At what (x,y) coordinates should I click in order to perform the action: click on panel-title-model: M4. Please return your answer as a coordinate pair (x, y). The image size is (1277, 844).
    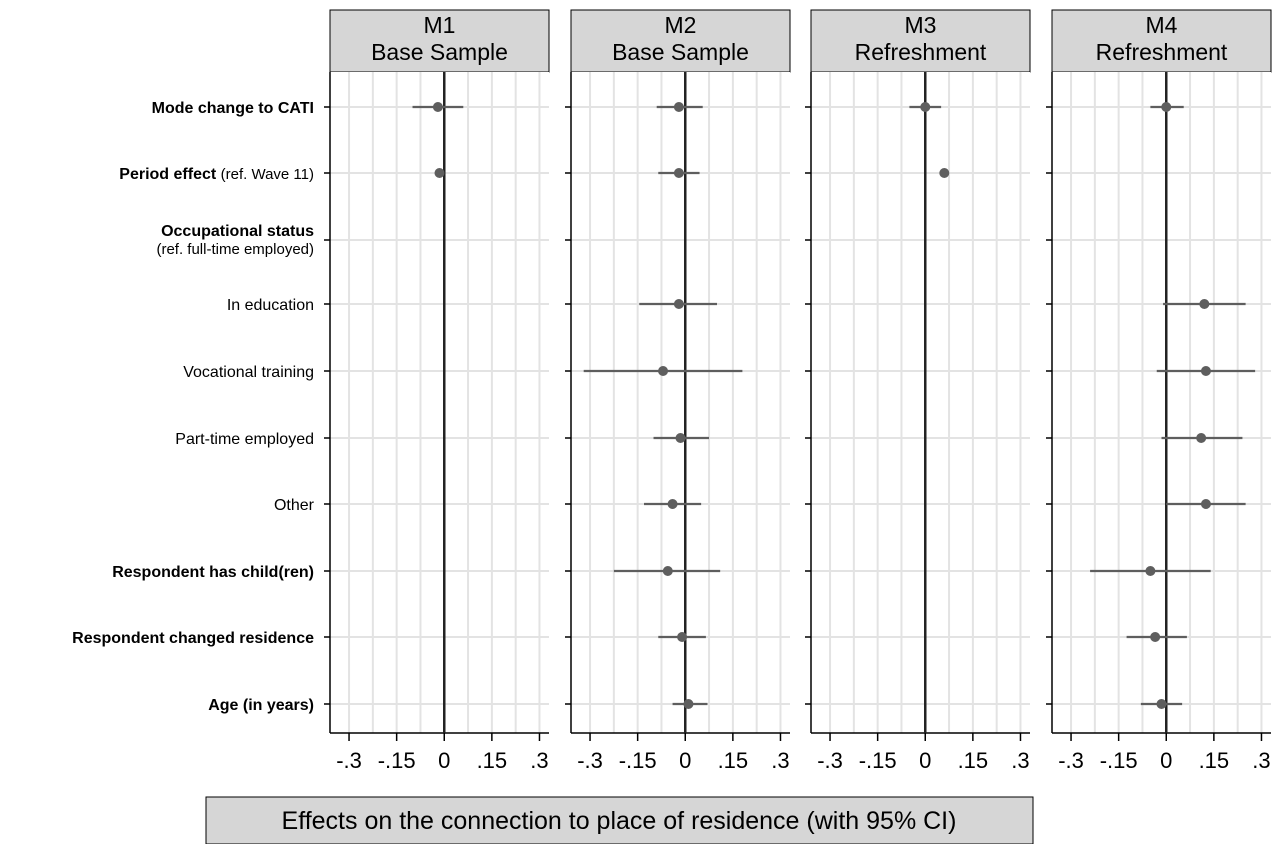
    Looking at the image, I should click on (1162, 25).